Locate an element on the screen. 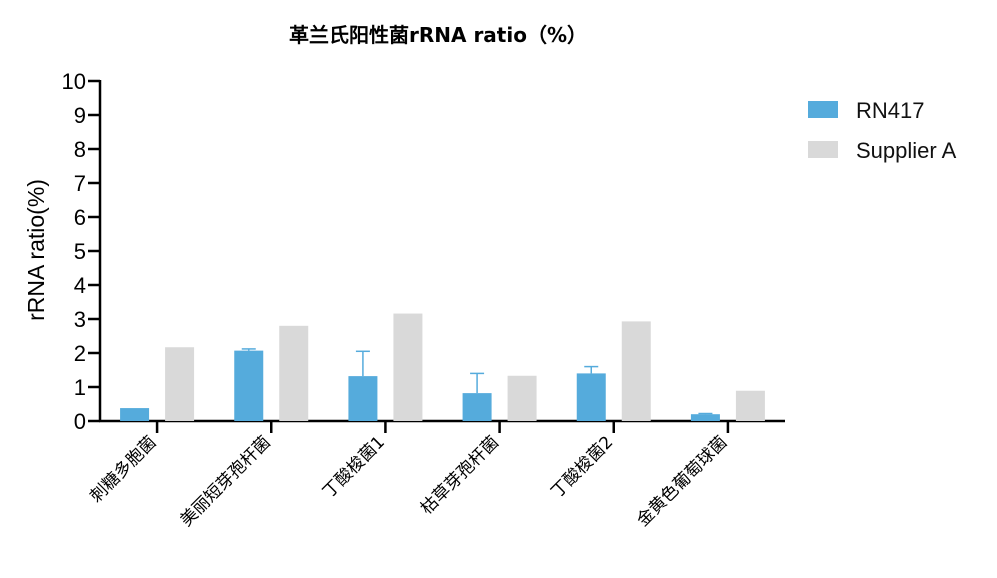 The height and width of the screenshot is (578, 997). bars is located at coordinates (442, 367).